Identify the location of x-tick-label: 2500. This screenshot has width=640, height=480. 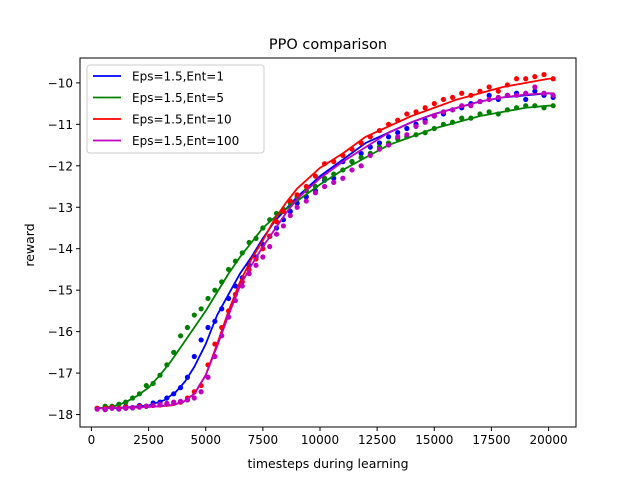
(148, 440).